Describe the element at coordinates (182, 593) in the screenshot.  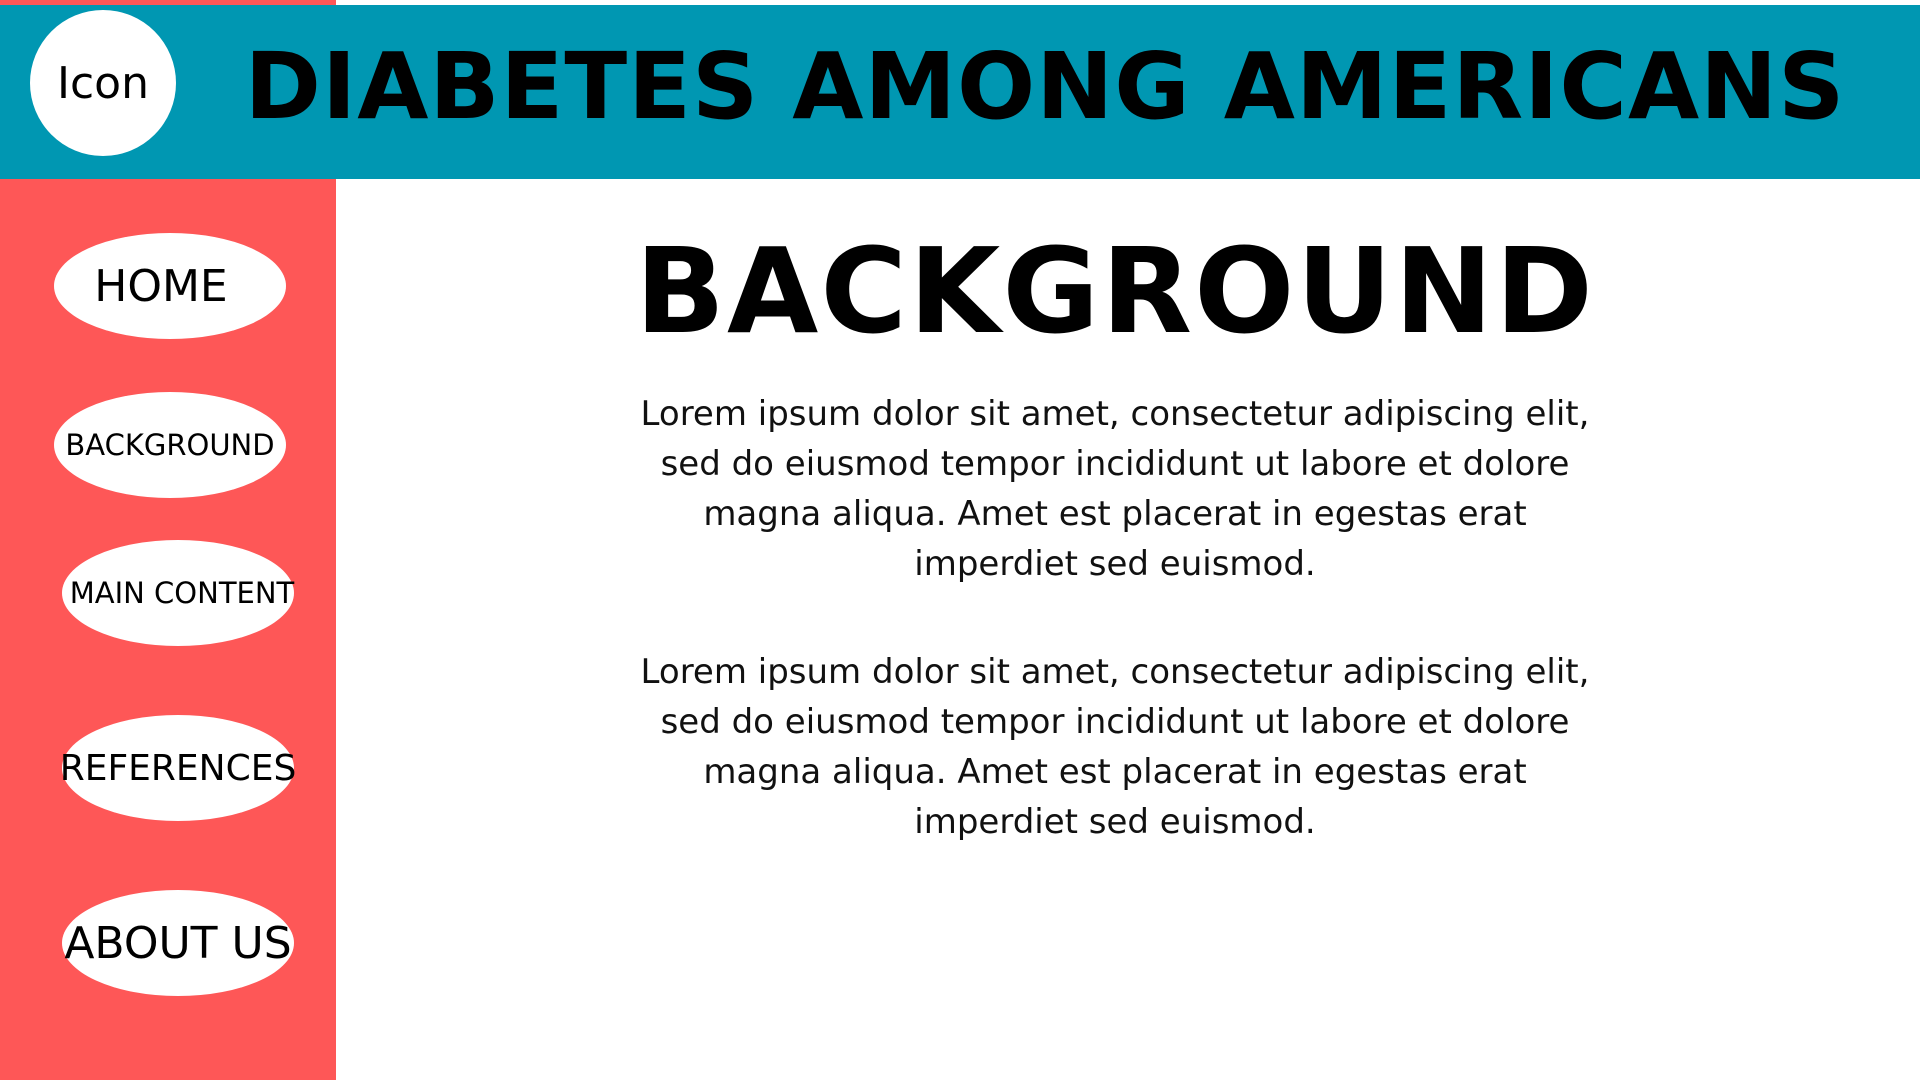
I see `sidebar-item-label: MAIN CONTENT` at that location.